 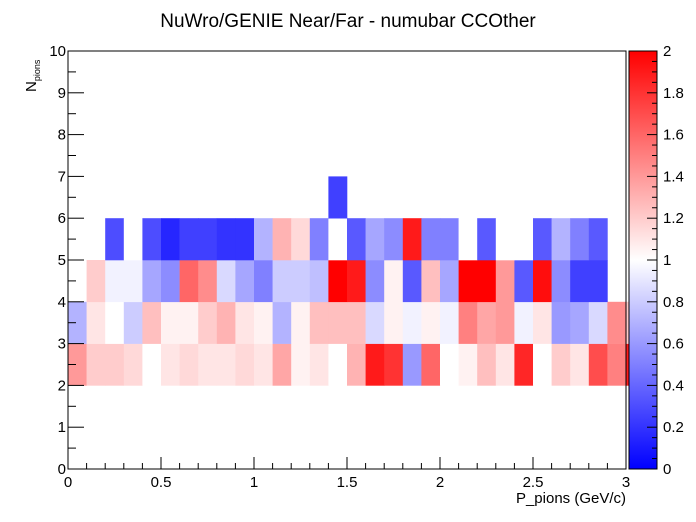 What do you see at coordinates (161, 482) in the screenshot?
I see `x-tick-label: 0.5` at bounding box center [161, 482].